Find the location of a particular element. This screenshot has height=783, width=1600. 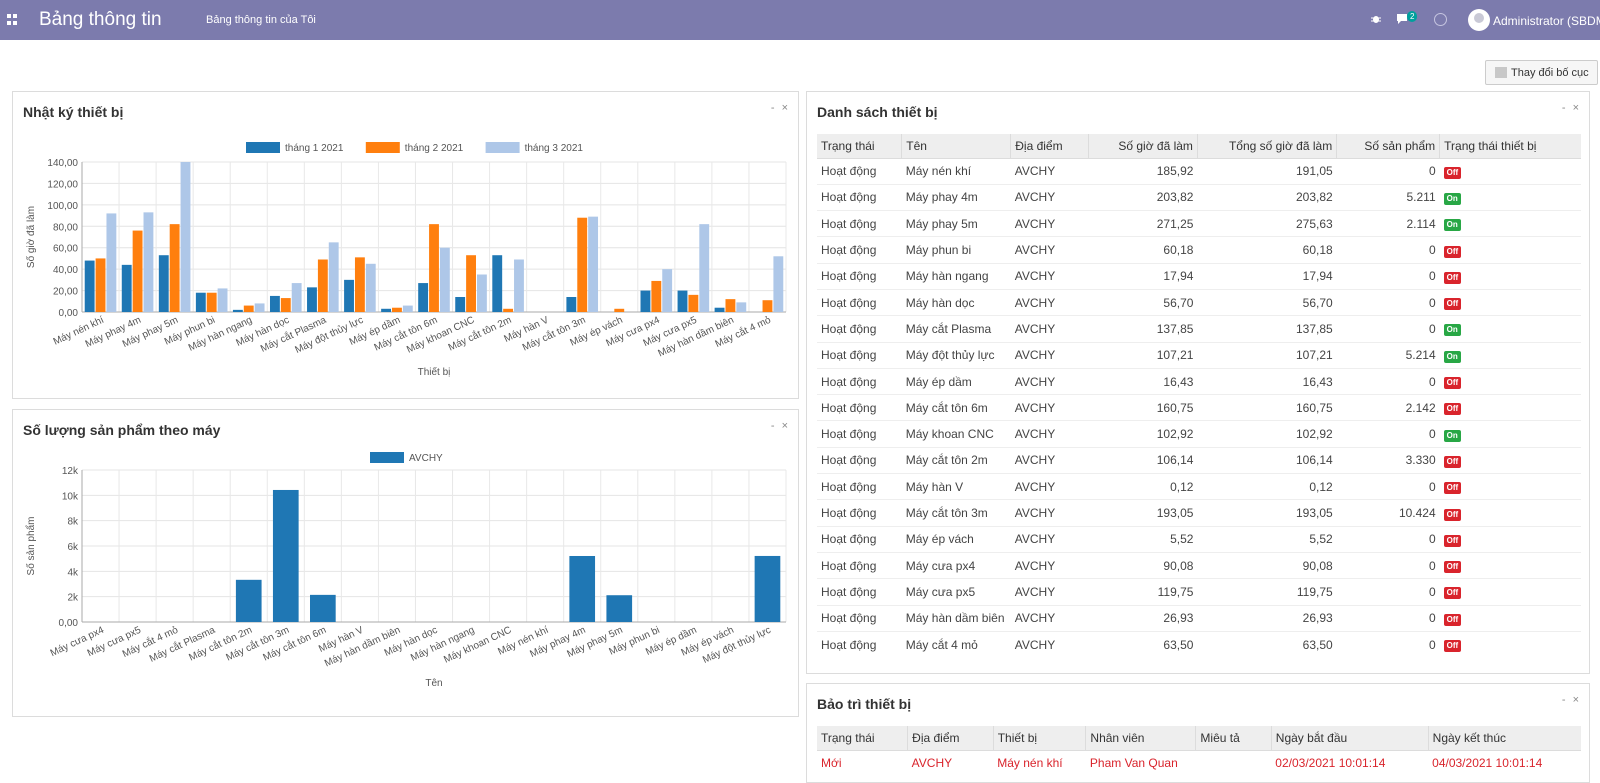

column-header: Ngày kết thúc is located at coordinates (1504, 738).